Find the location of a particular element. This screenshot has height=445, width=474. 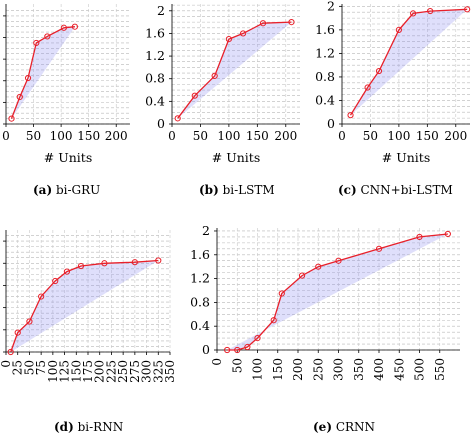

caption-b-letter: (b) is located at coordinates (209, 190).